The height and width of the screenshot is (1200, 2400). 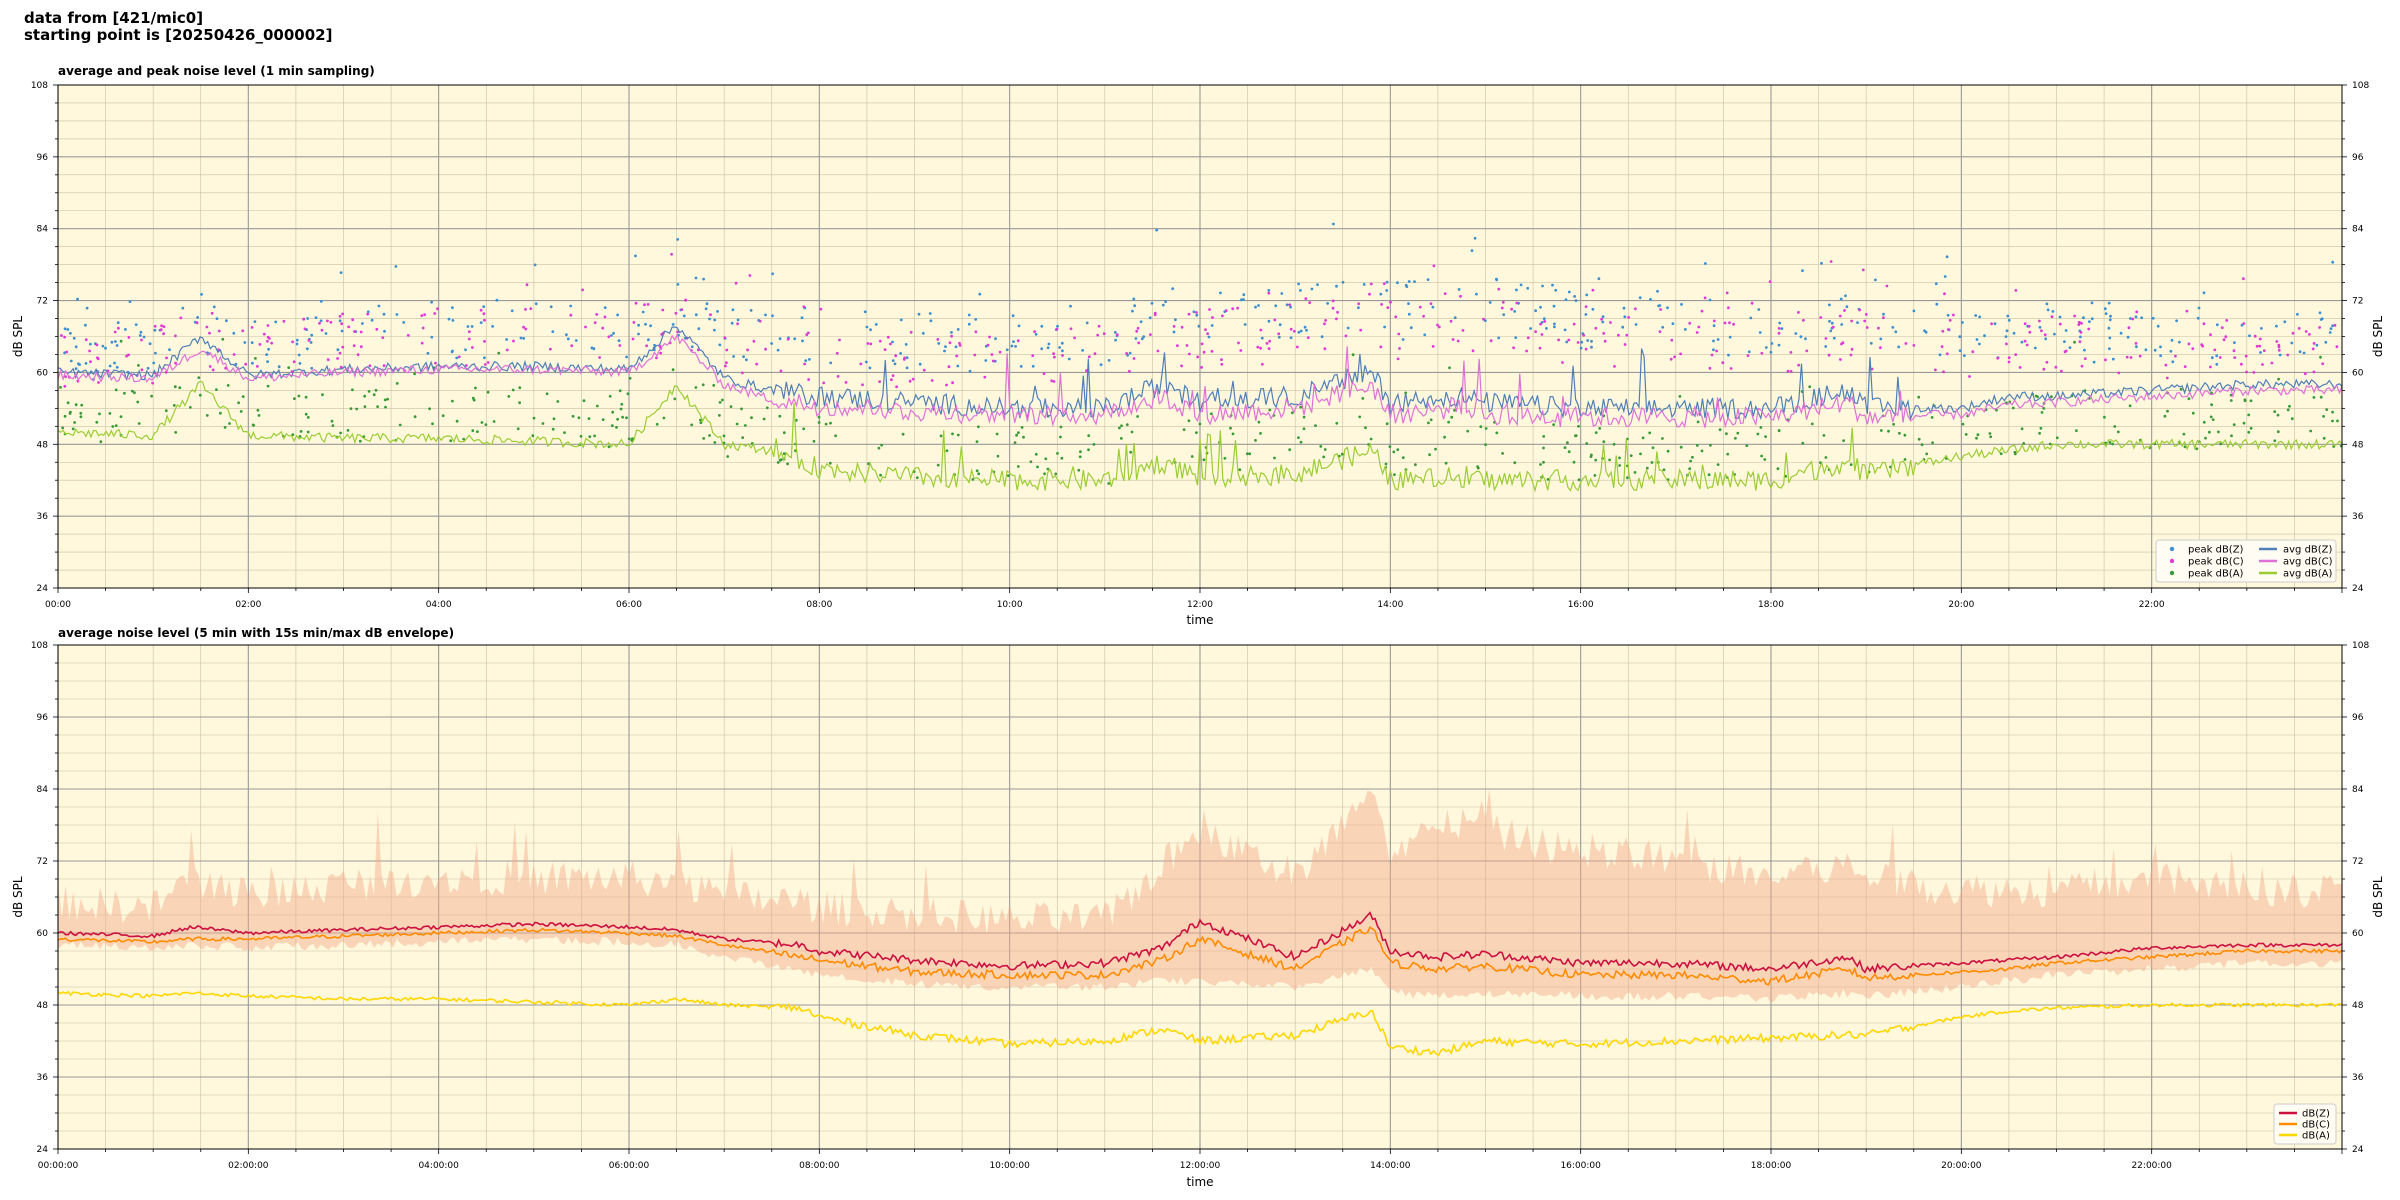 What do you see at coordinates (2358, 790) in the screenshot?
I see `y-tick-label-right: 84` at bounding box center [2358, 790].